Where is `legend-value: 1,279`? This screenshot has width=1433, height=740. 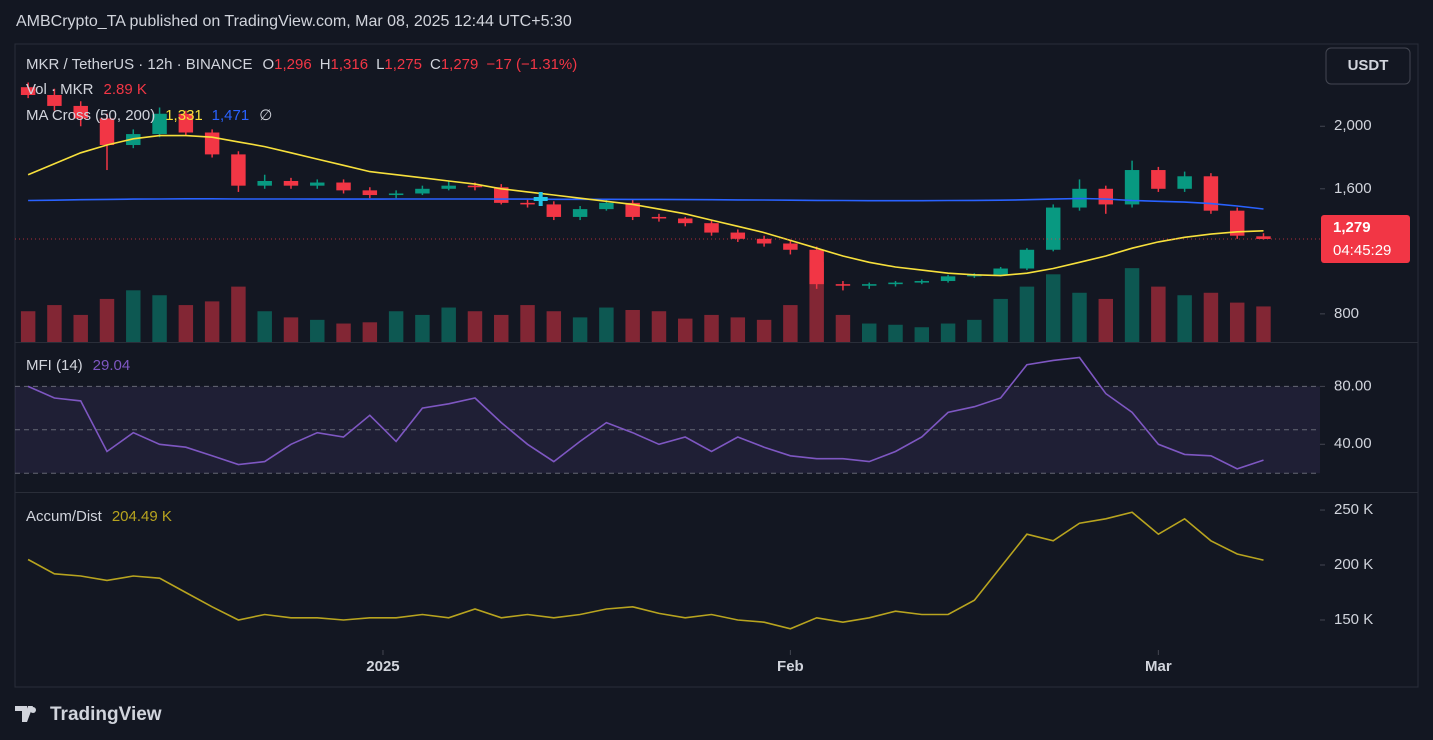 legend-value: 1,279 is located at coordinates (460, 64).